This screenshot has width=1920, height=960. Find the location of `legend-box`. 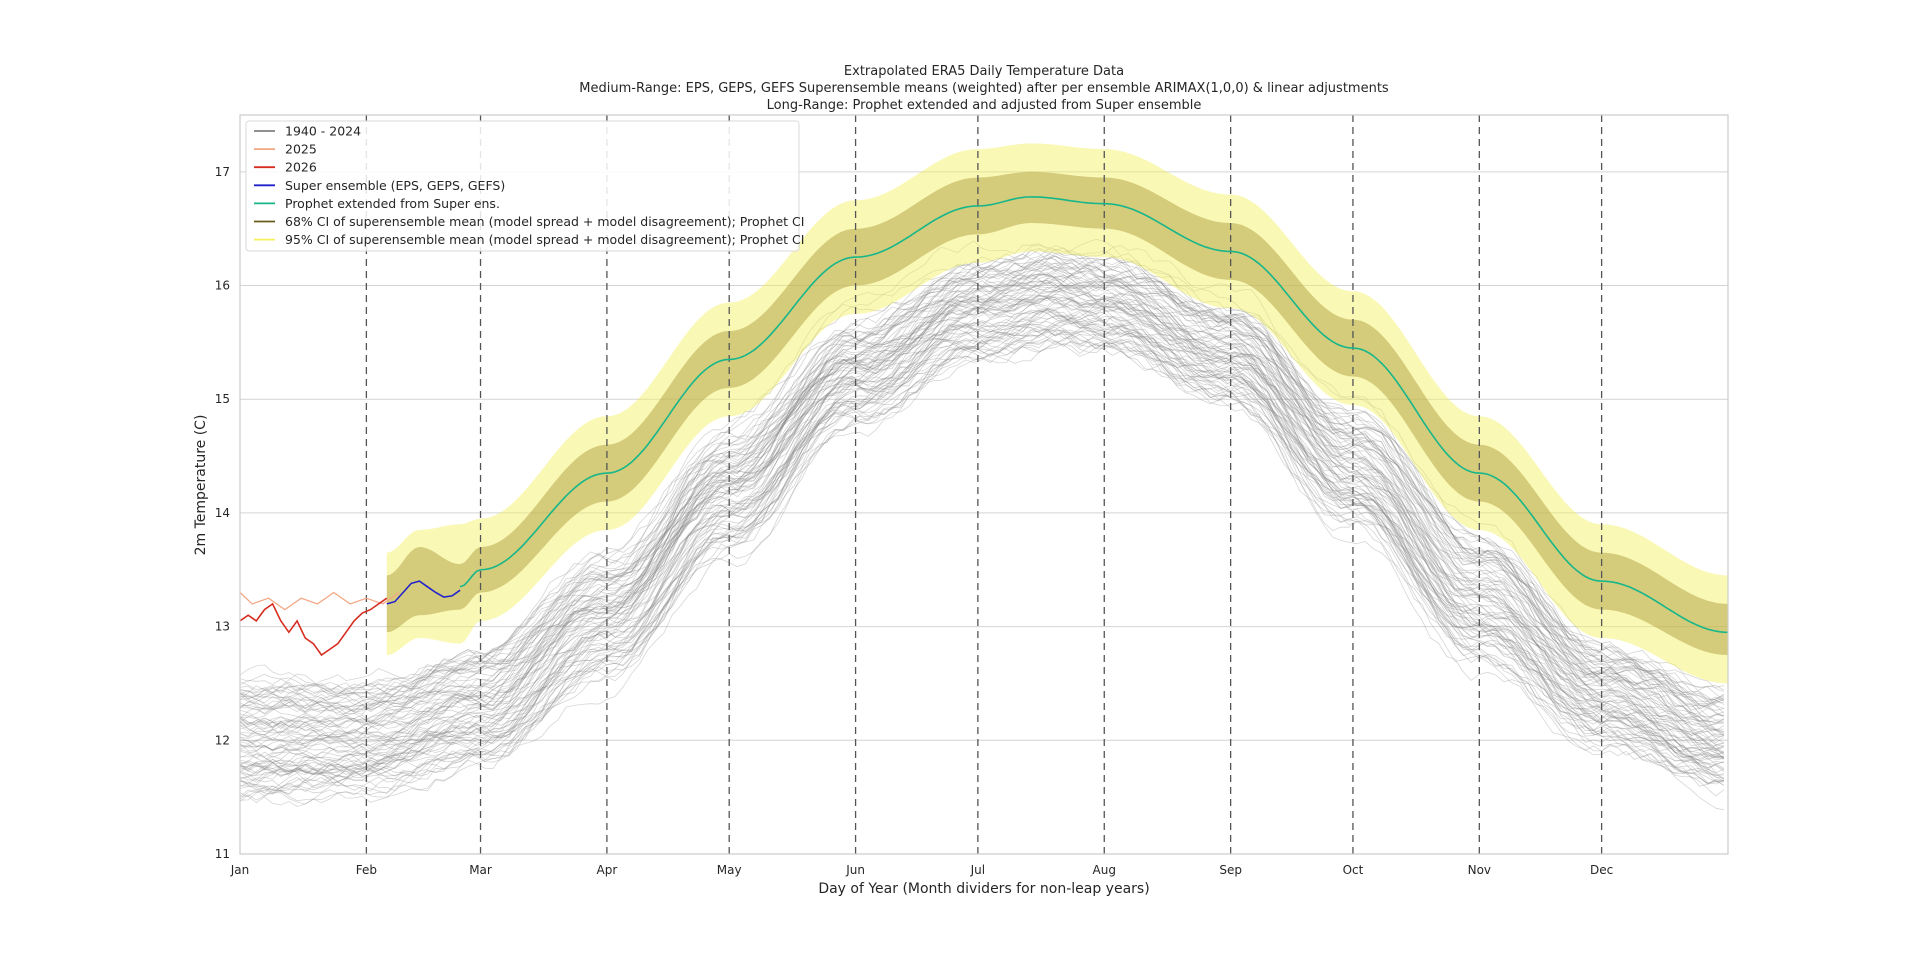

legend-box is located at coordinates (522, 186).